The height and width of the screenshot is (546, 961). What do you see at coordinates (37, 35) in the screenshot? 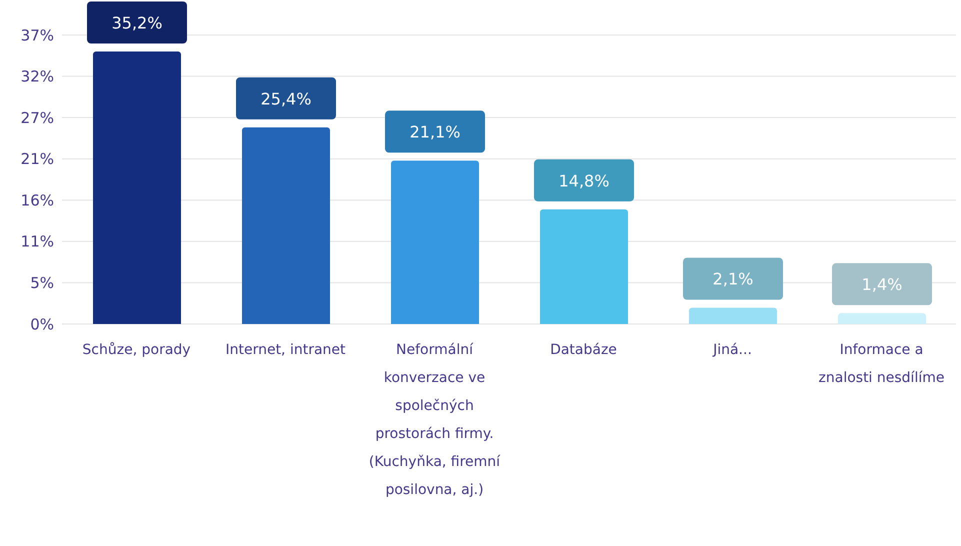
I see `y-tick-label: 37%` at bounding box center [37, 35].